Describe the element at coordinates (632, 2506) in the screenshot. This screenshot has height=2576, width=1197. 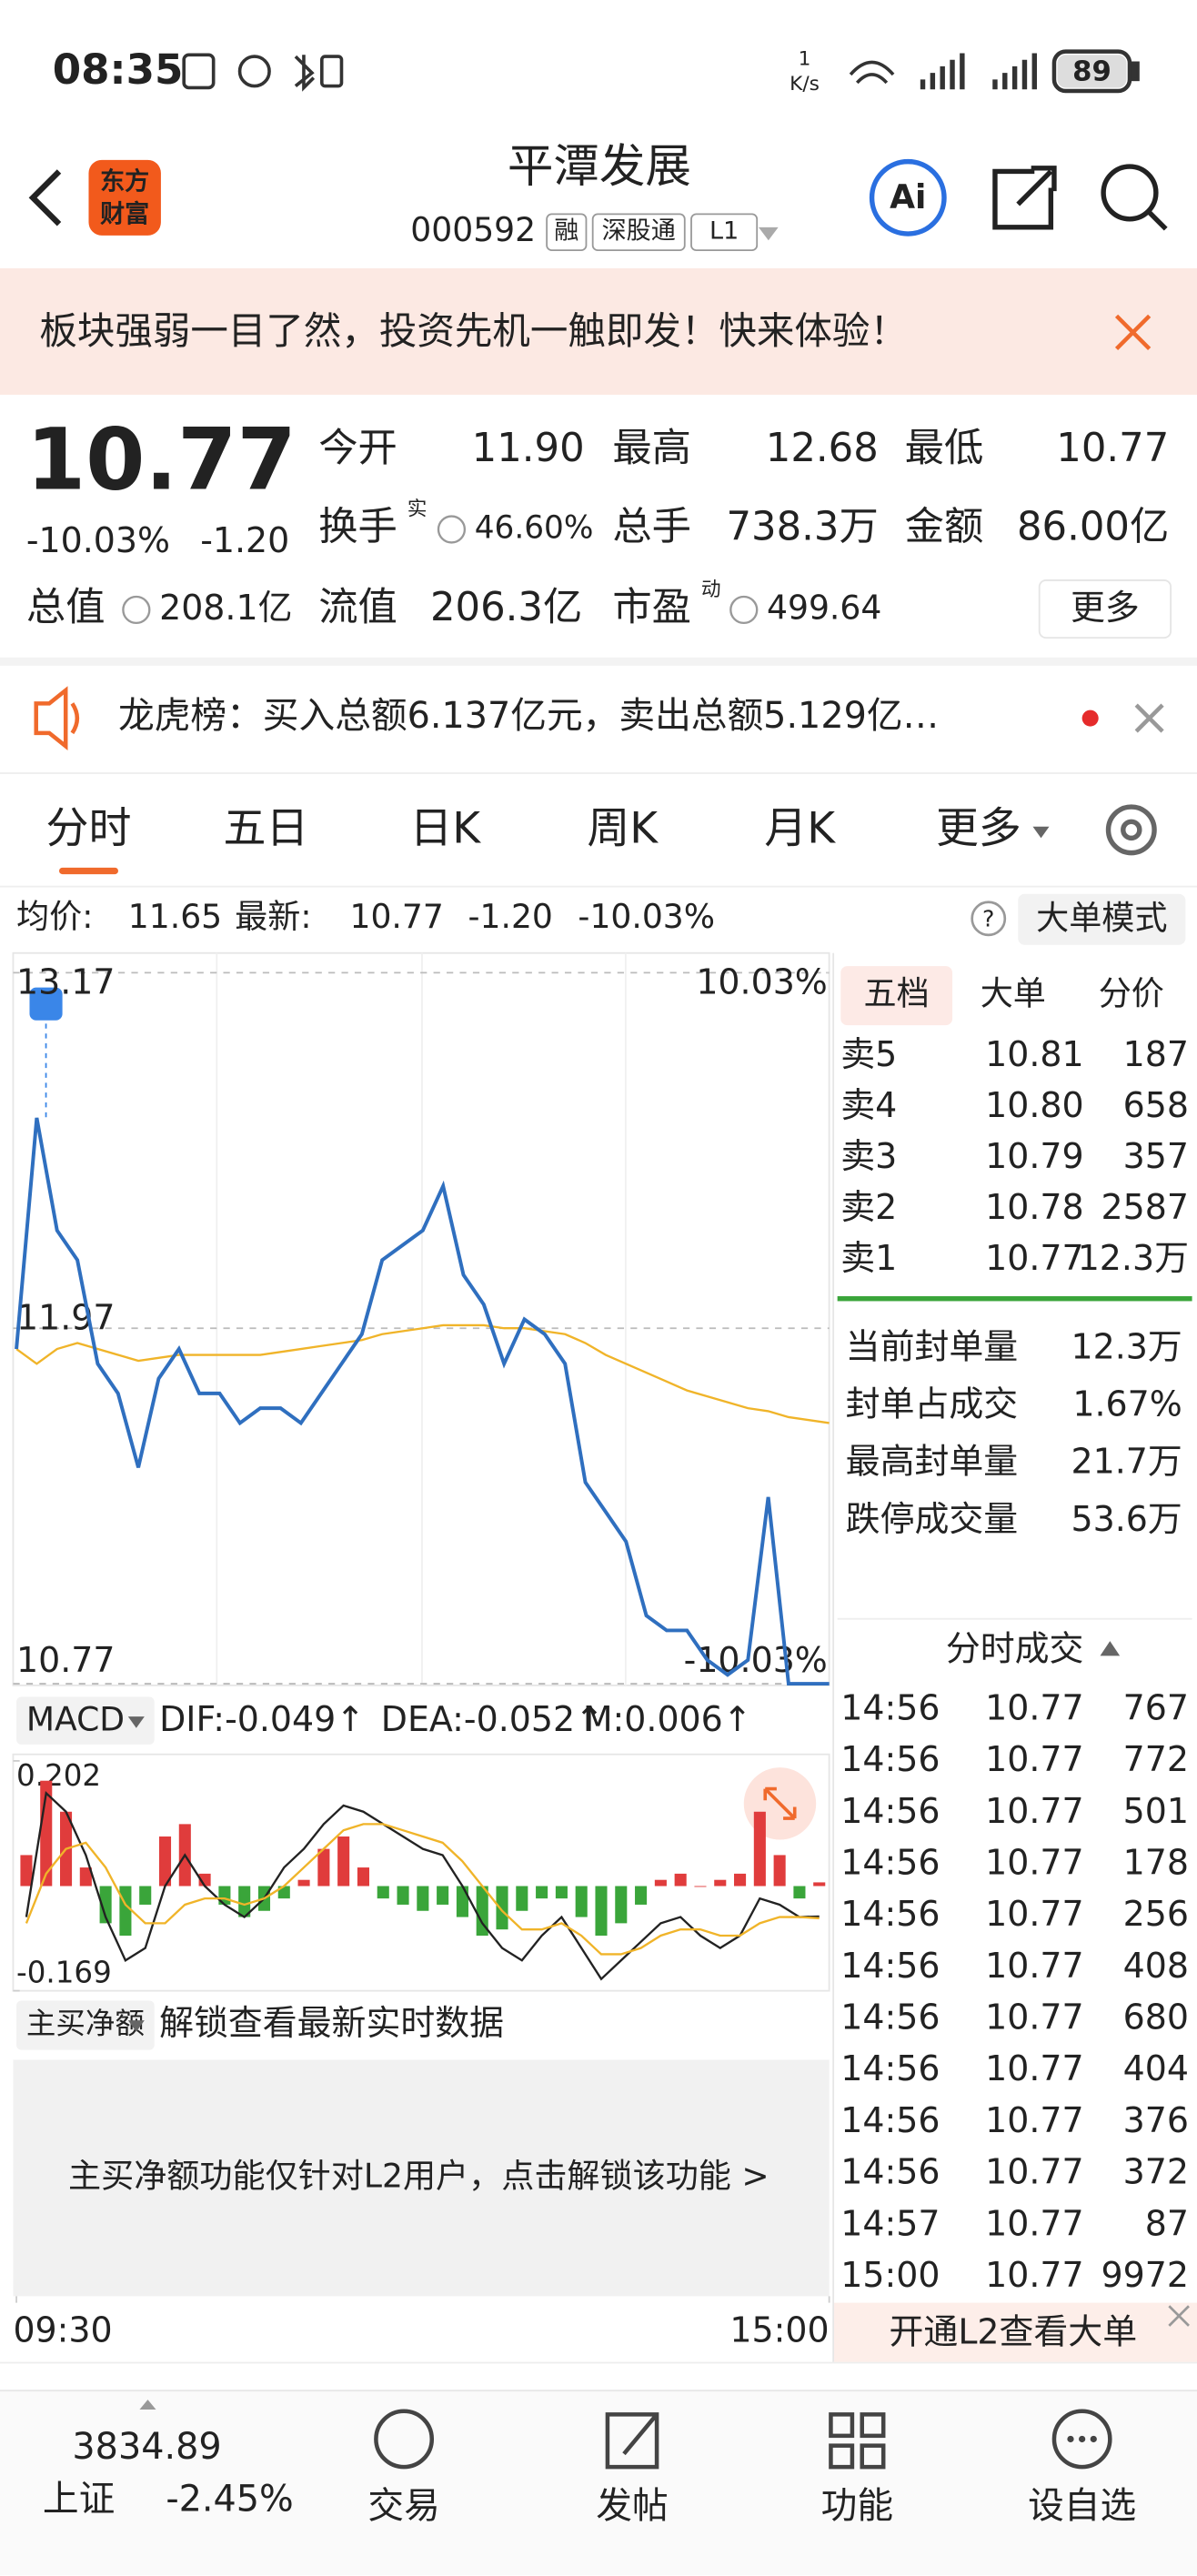
I see `nav-item: 发帖` at that location.